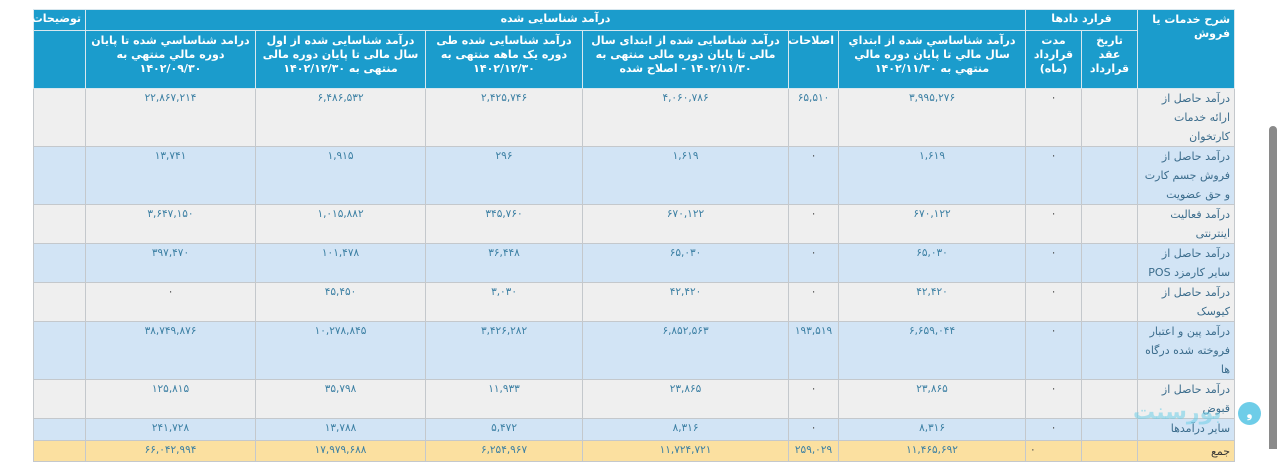 The image size is (1280, 462). I want to click on cell-ytd-1402-12-30: ۱,۹۱۵, so click(341, 175).